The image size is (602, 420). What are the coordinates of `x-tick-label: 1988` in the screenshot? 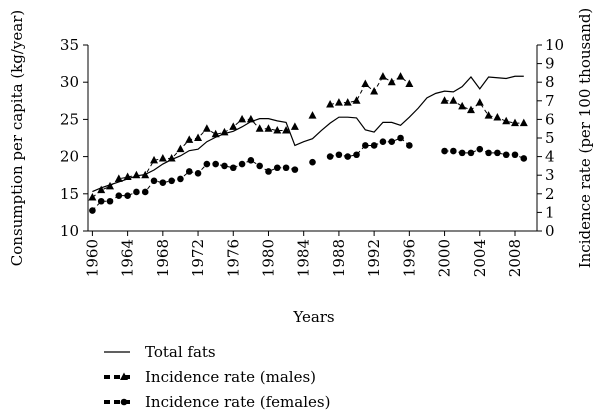 It's located at (339, 258).